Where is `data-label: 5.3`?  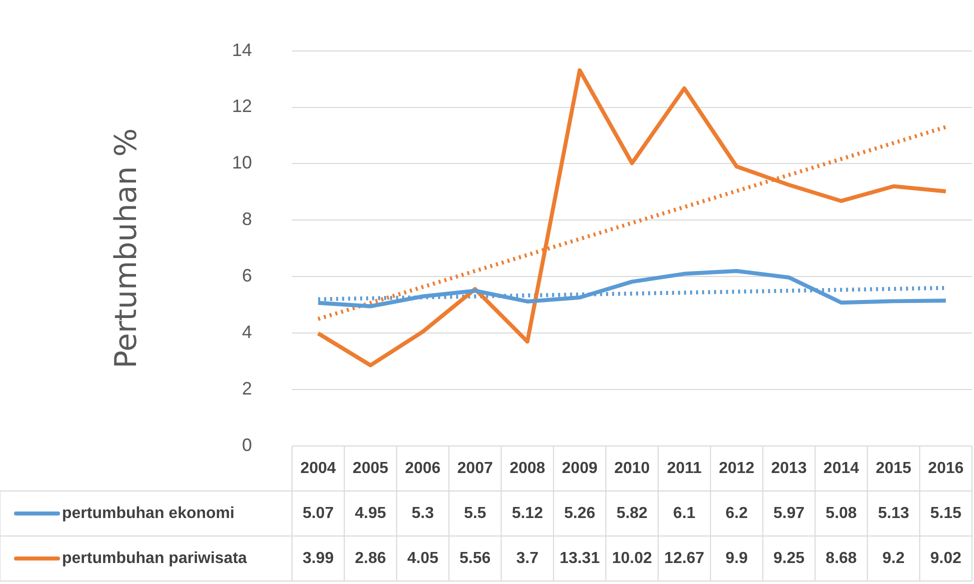 data-label: 5.3 is located at coordinates (423, 513).